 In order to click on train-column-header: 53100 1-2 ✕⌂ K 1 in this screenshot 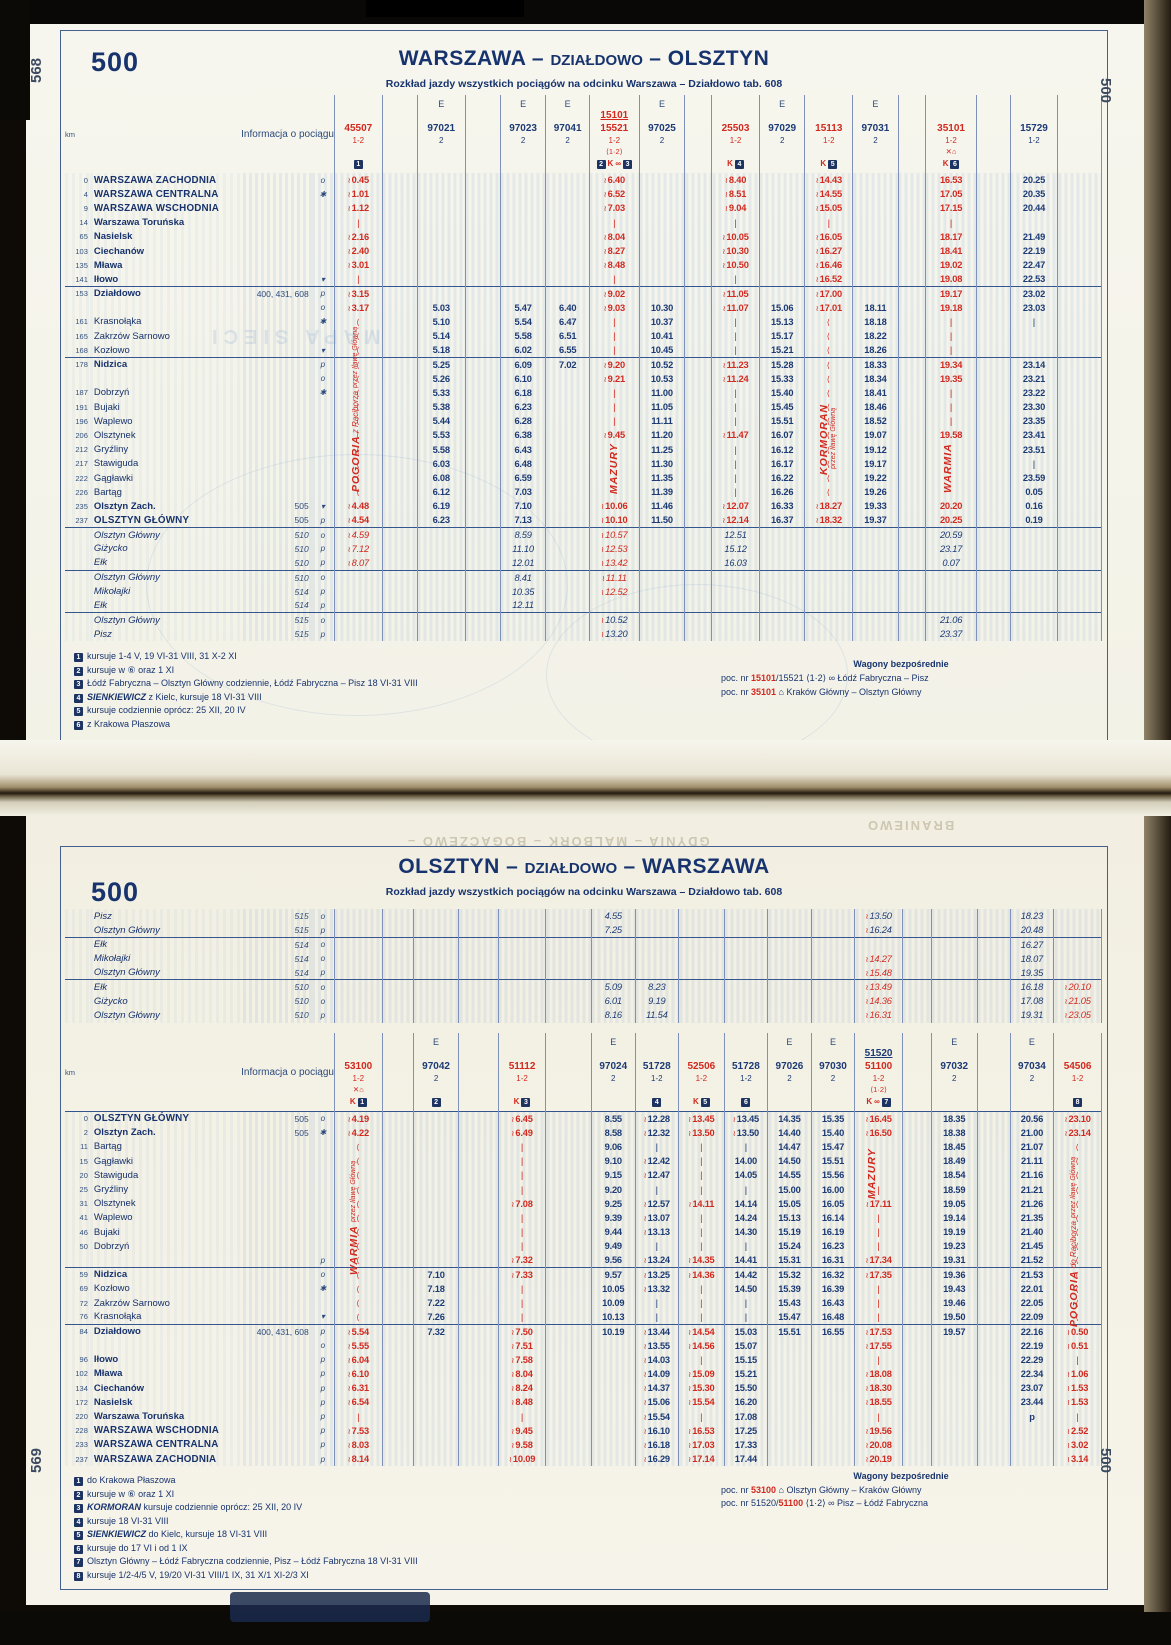, I will do `click(358, 1072)`.